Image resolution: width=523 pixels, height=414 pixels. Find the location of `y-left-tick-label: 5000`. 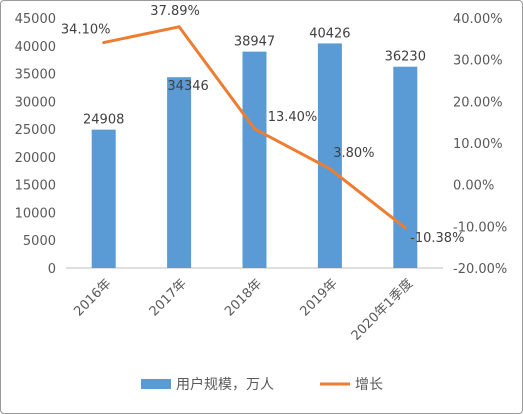

y-left-tick-label: 5000 is located at coordinates (39, 241).